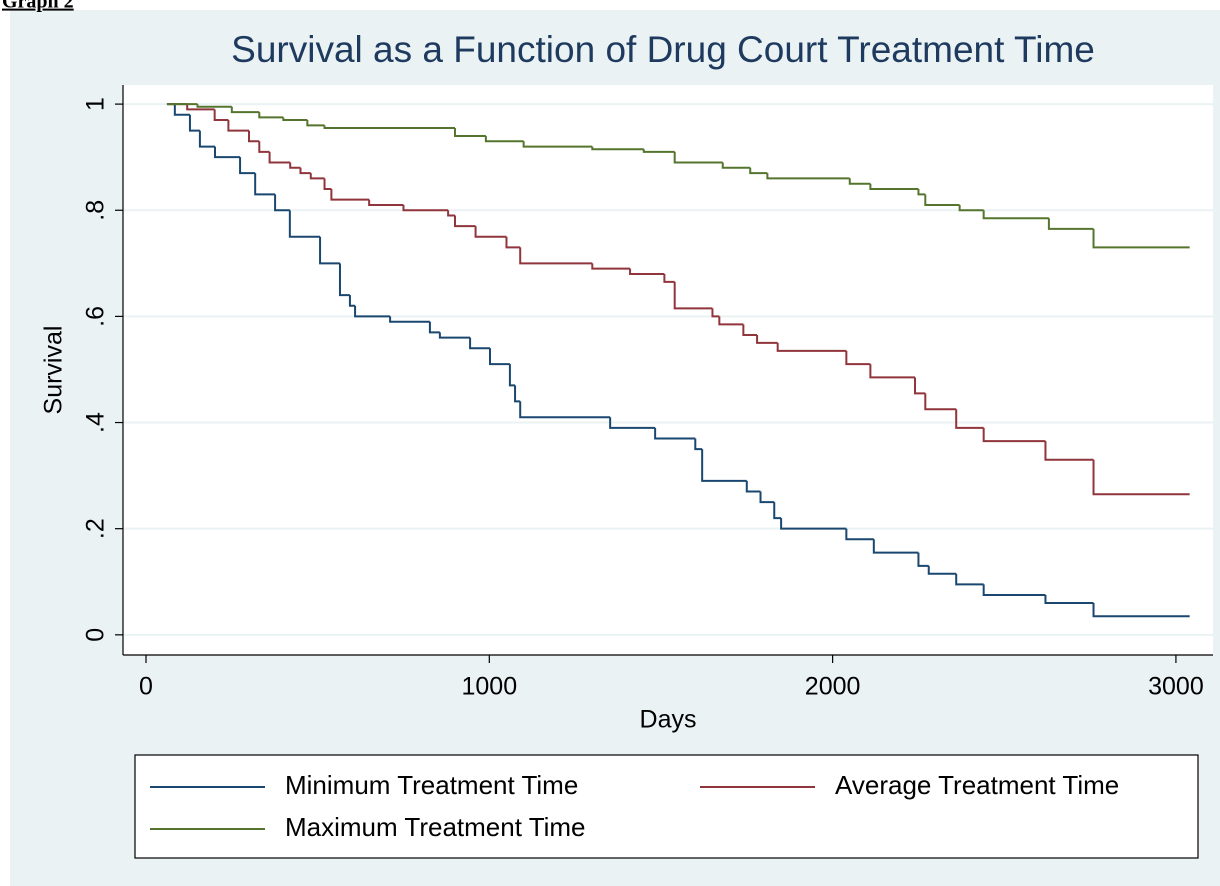 This screenshot has height=886, width=1220. What do you see at coordinates (977, 785) in the screenshot?
I see `legend-label: Average Treatment Time` at bounding box center [977, 785].